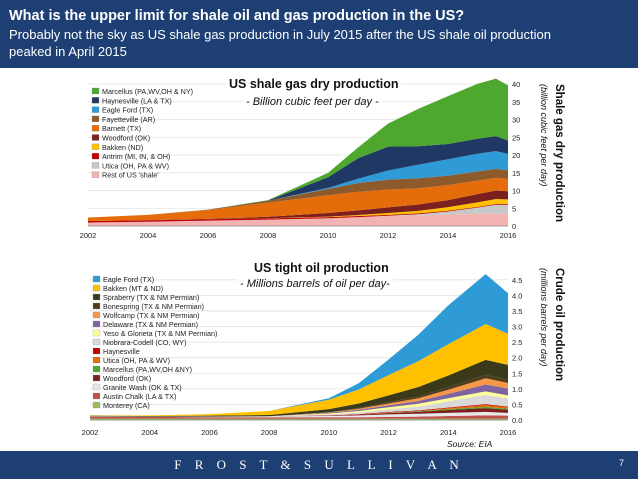 This screenshot has width=638, height=479. I want to click on oil-legend-label: Monterey (CA), so click(126, 405).